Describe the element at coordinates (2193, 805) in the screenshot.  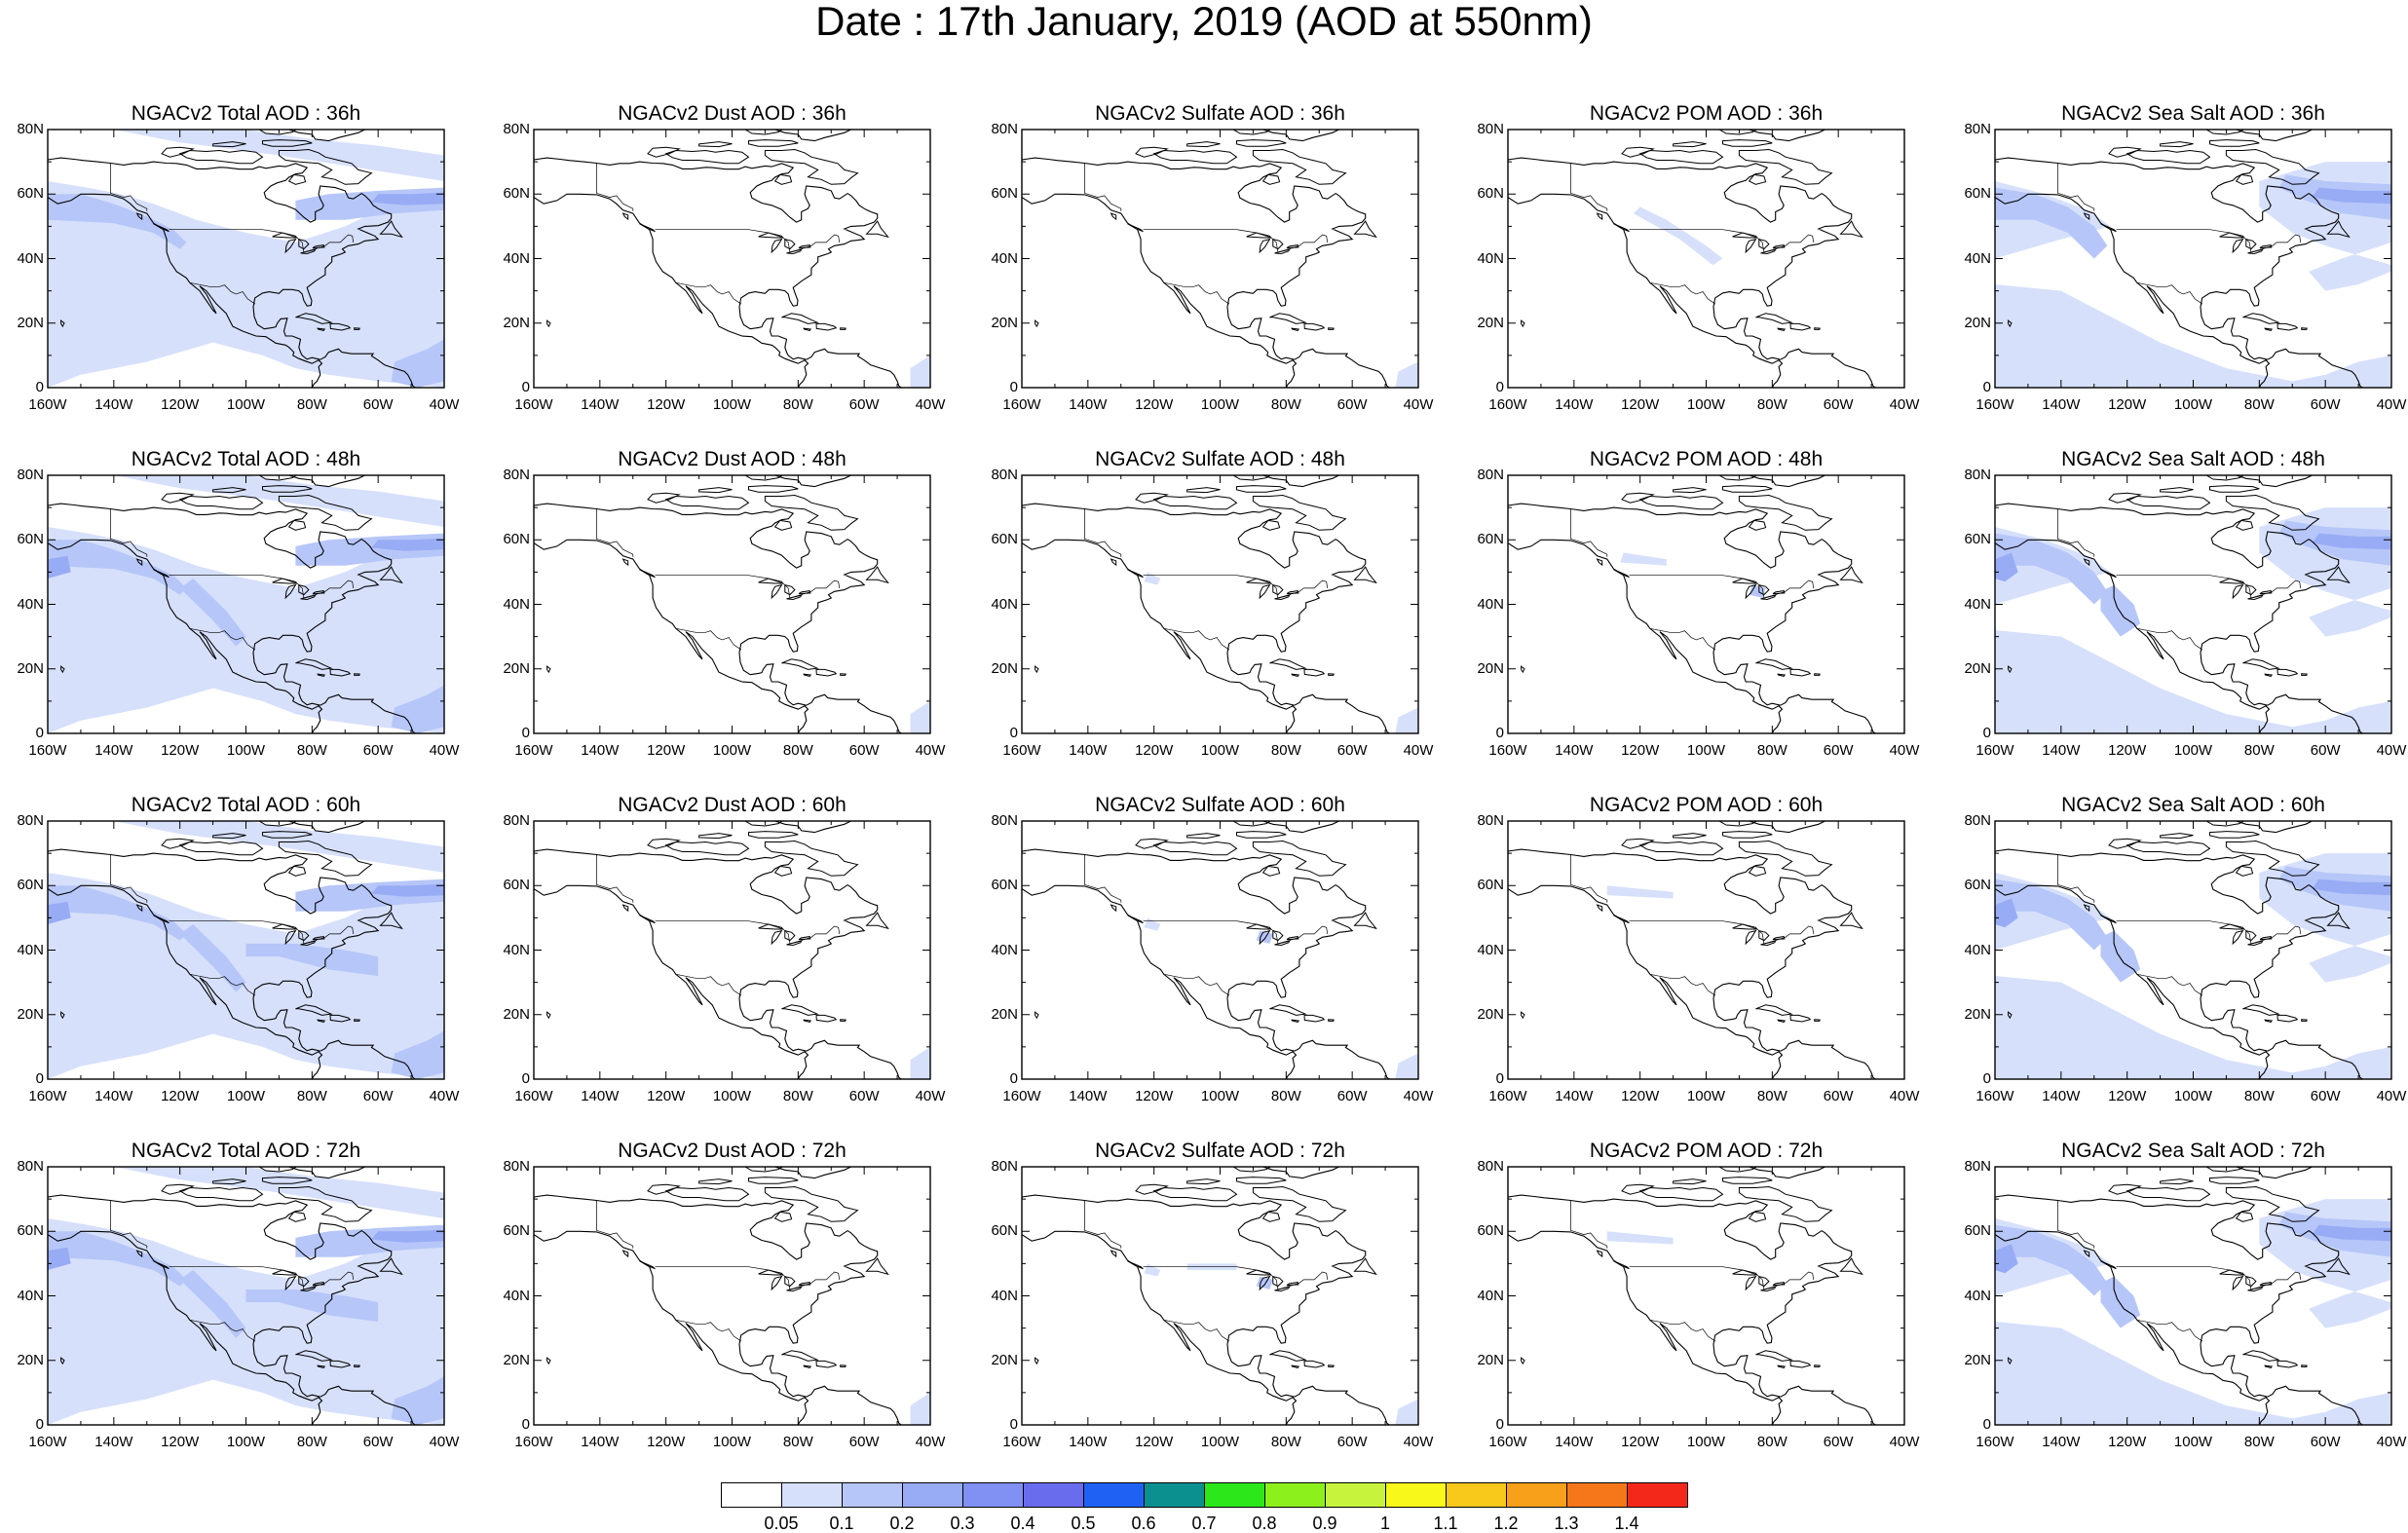
I see `panel-title: NGACv2 Sea Salt AOD : 60h` at that location.